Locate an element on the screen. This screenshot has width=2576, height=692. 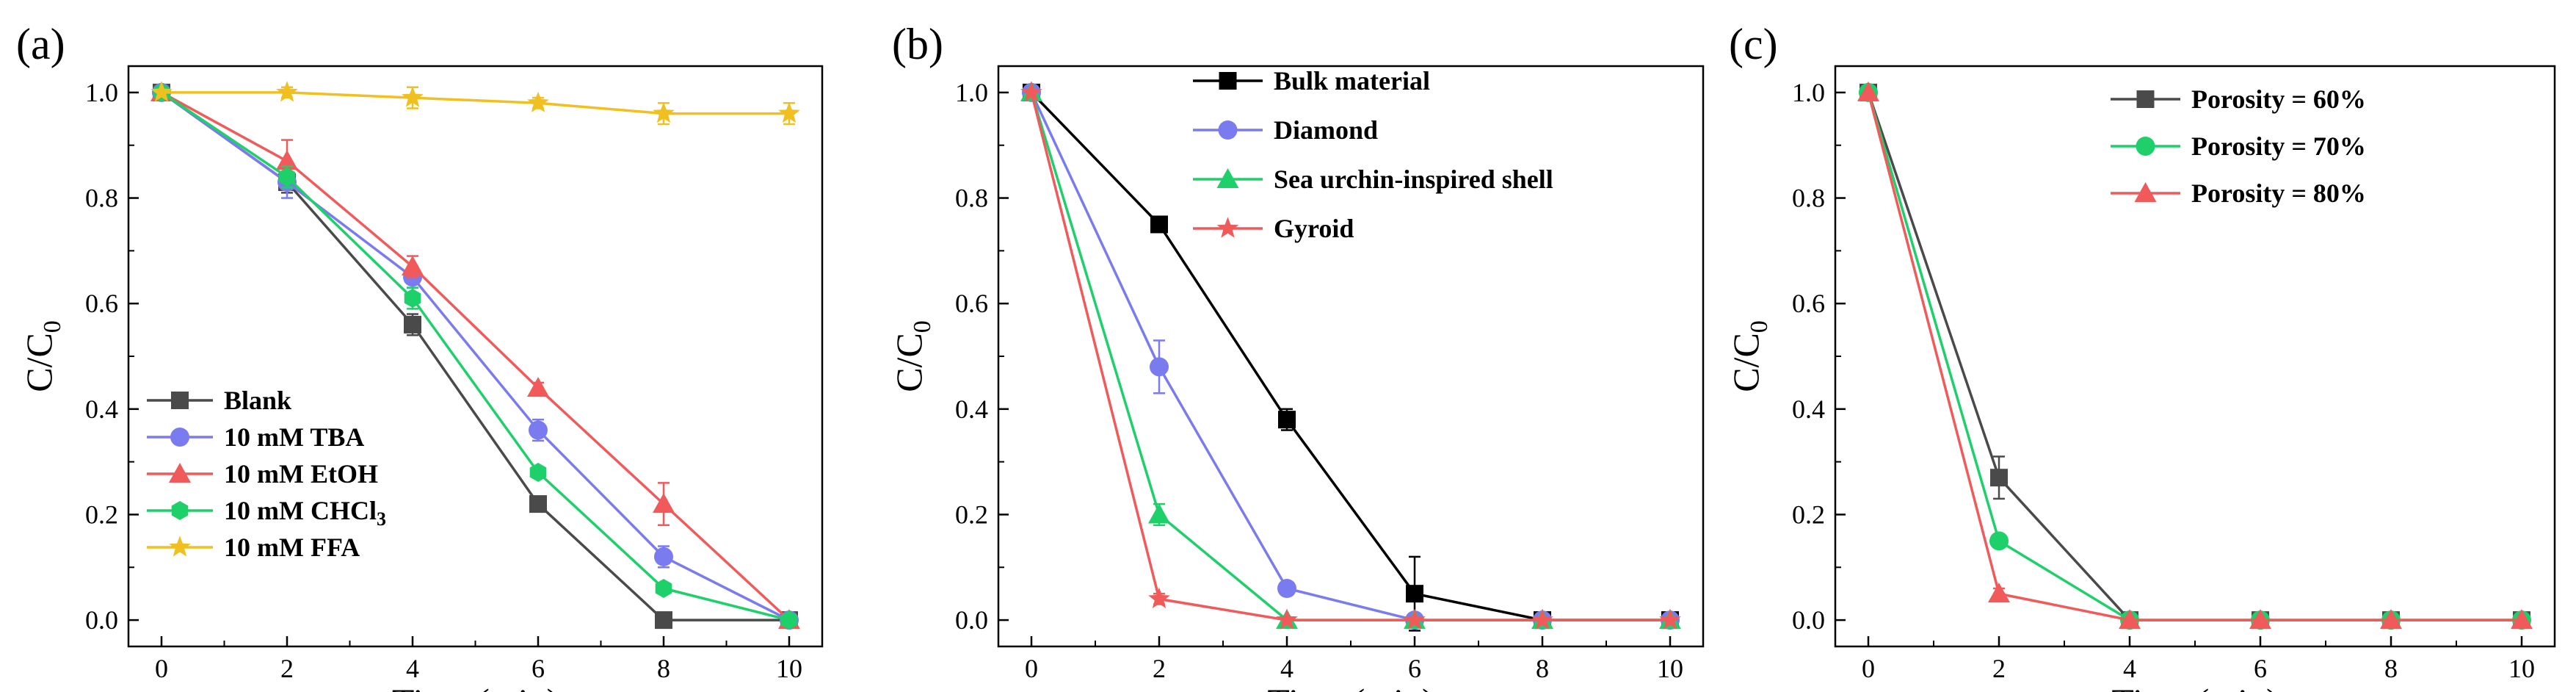
legend-label-text: Blank is located at coordinates (258, 400).